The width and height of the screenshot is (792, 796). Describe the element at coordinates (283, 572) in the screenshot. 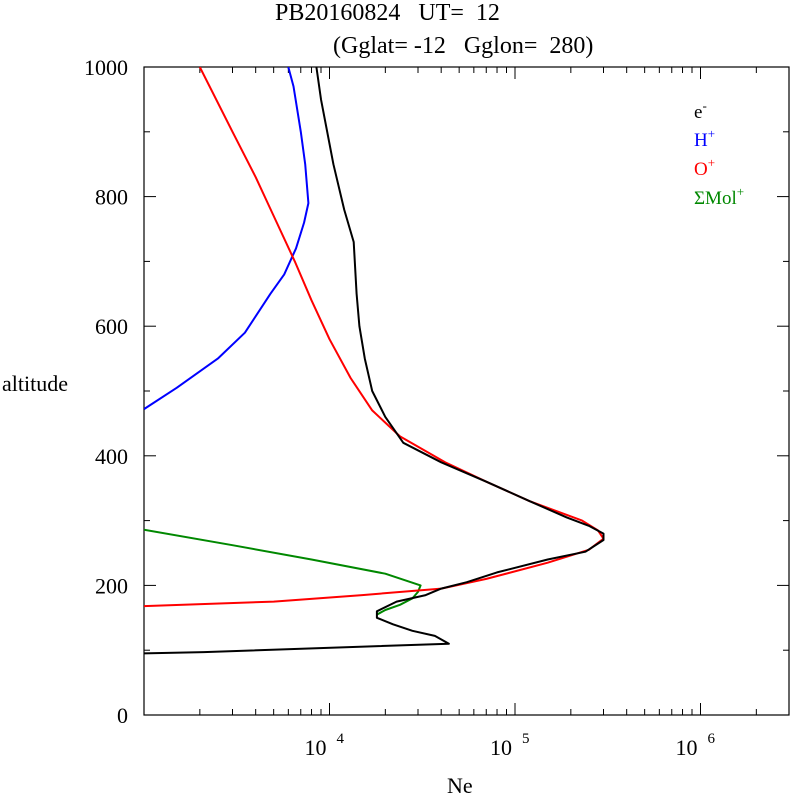

I see `series-line-mol` at that location.